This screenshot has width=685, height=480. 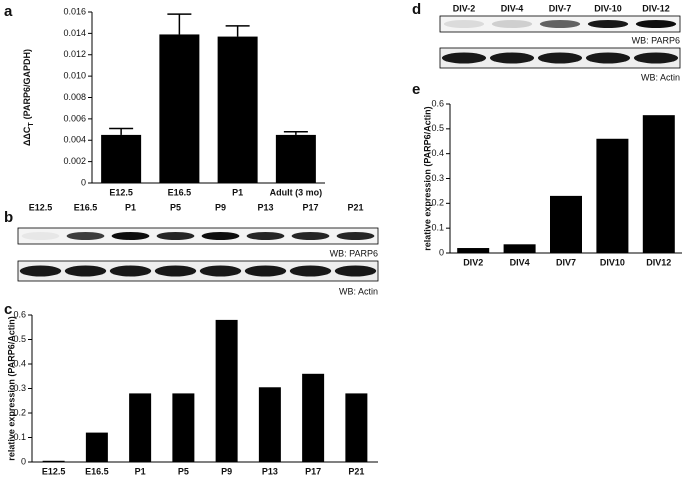 I want to click on x-tick-label: P9, so click(x=226, y=471).